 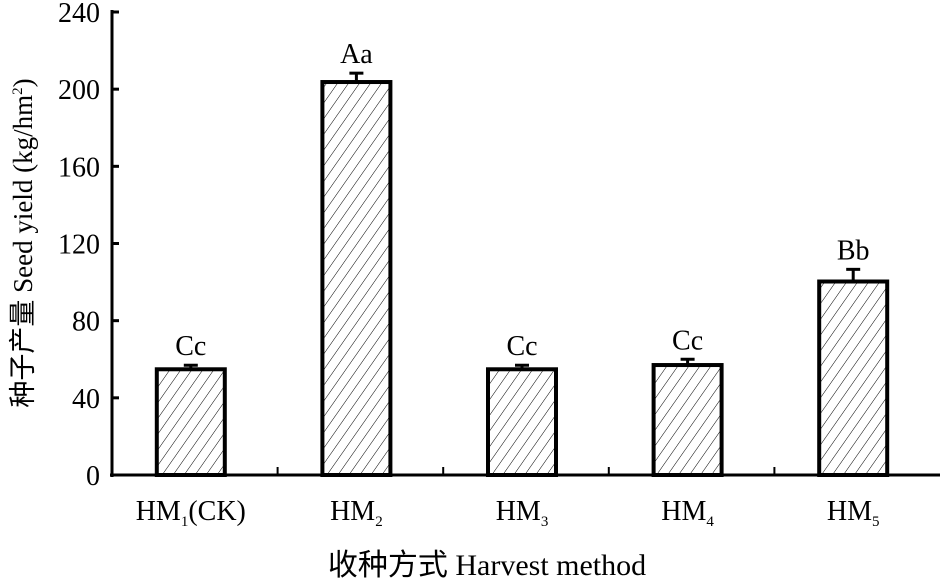 What do you see at coordinates (93, 476) in the screenshot?
I see `y-tick-label: 0` at bounding box center [93, 476].